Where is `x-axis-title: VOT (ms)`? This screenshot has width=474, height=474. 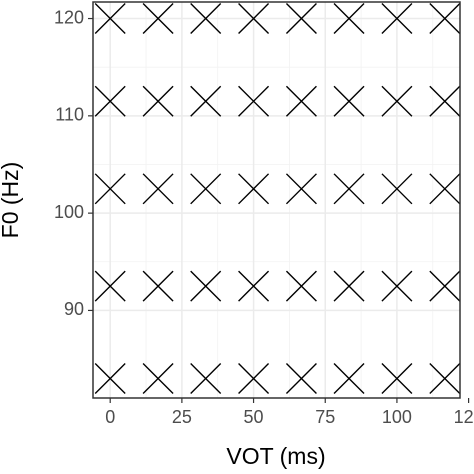 x-axis-title: VOT (ms) is located at coordinates (275, 456).